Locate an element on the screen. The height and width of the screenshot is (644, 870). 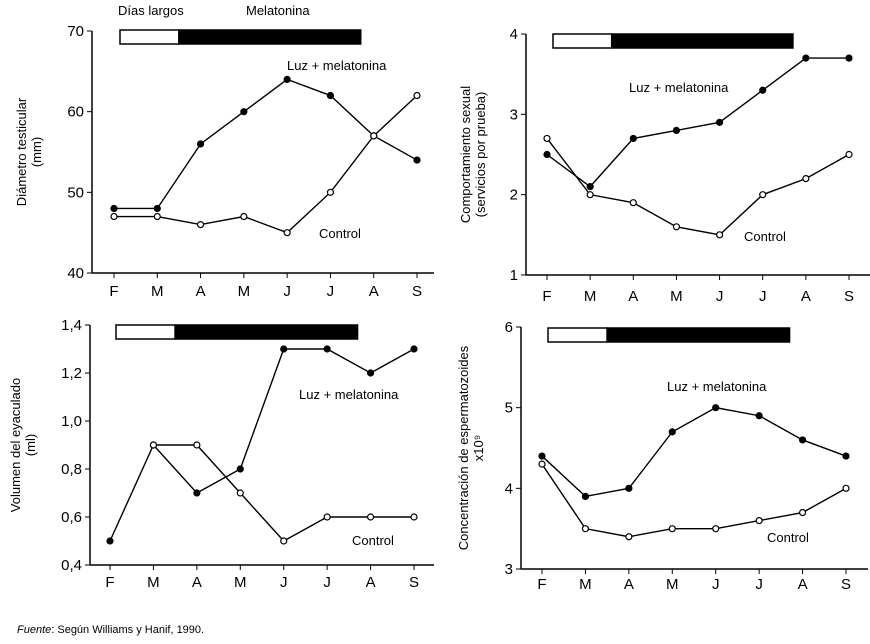
y-tick-label: 0,6 is located at coordinates (71, 517).